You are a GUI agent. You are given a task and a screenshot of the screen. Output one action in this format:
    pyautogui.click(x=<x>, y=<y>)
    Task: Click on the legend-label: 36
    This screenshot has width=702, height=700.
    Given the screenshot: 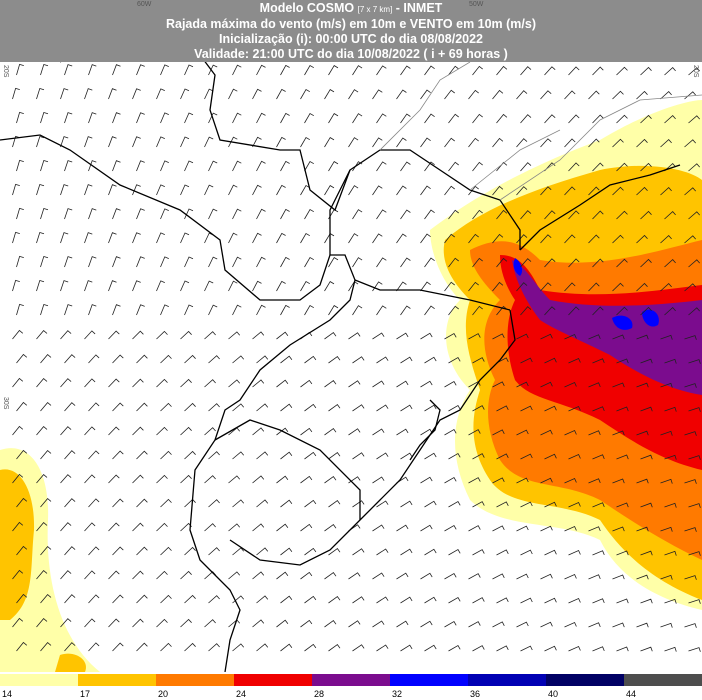 What is the action you would take?
    pyautogui.click(x=475, y=694)
    